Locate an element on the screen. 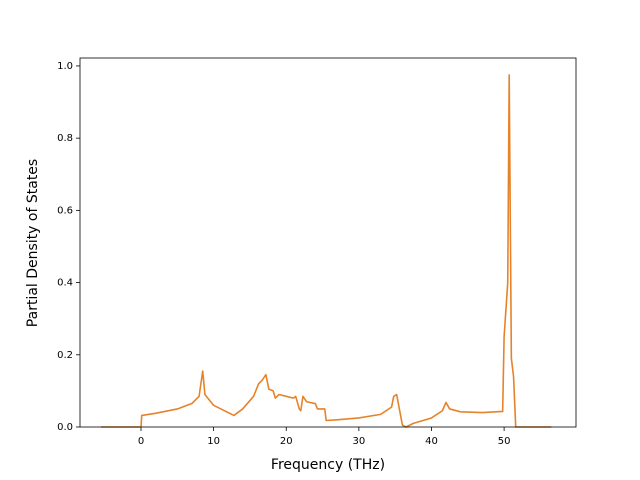 This screenshot has height=480, width=640. x-tick-label: 40 is located at coordinates (431, 441).